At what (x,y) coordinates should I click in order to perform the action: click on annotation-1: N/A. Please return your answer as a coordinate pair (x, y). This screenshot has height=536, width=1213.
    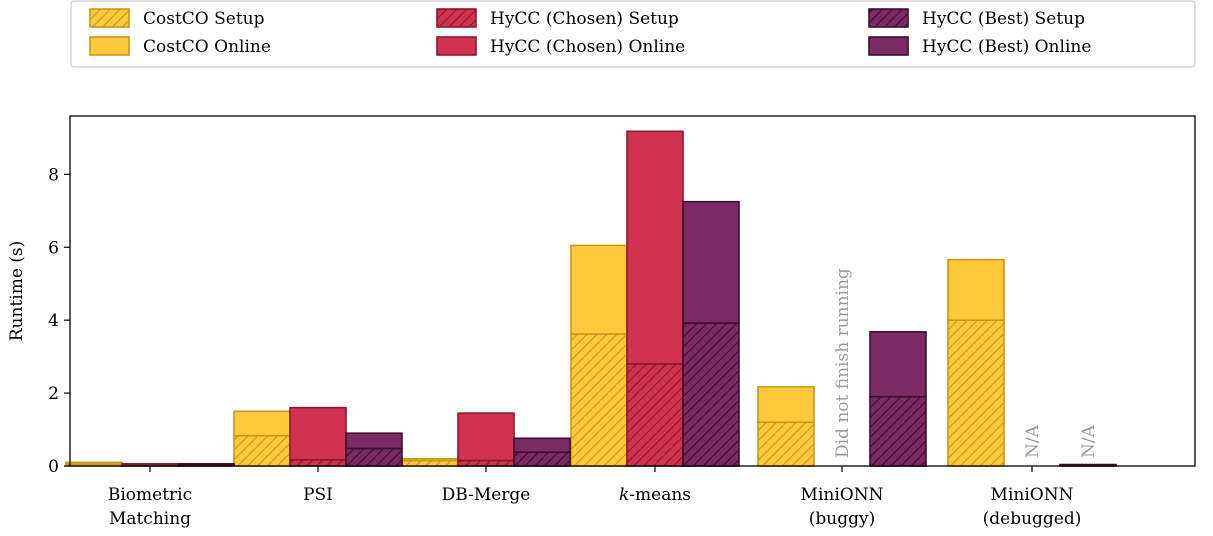
    Looking at the image, I should click on (1033, 441).